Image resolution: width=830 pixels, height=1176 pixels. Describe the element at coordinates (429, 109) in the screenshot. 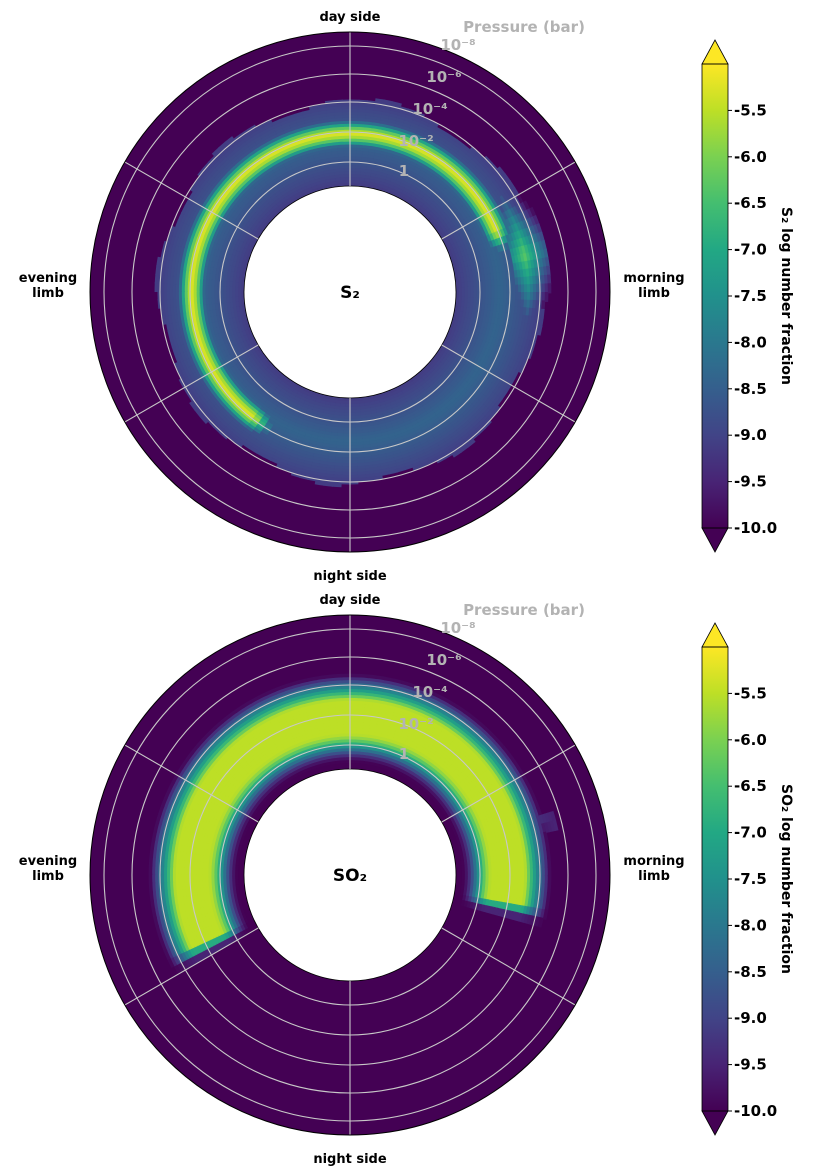

I see `pressure-tick-label: 10⁻⁴` at that location.